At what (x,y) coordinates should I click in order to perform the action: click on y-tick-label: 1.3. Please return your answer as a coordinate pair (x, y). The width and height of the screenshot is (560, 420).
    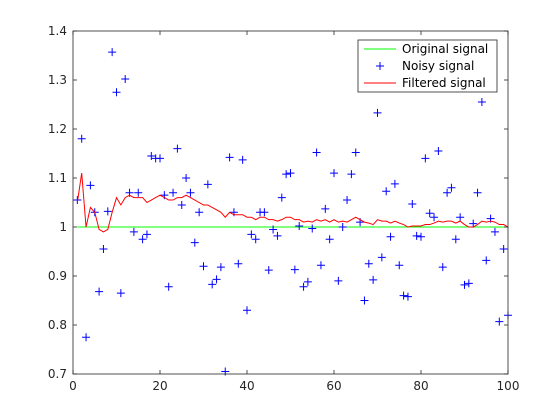
    Looking at the image, I should click on (57, 80).